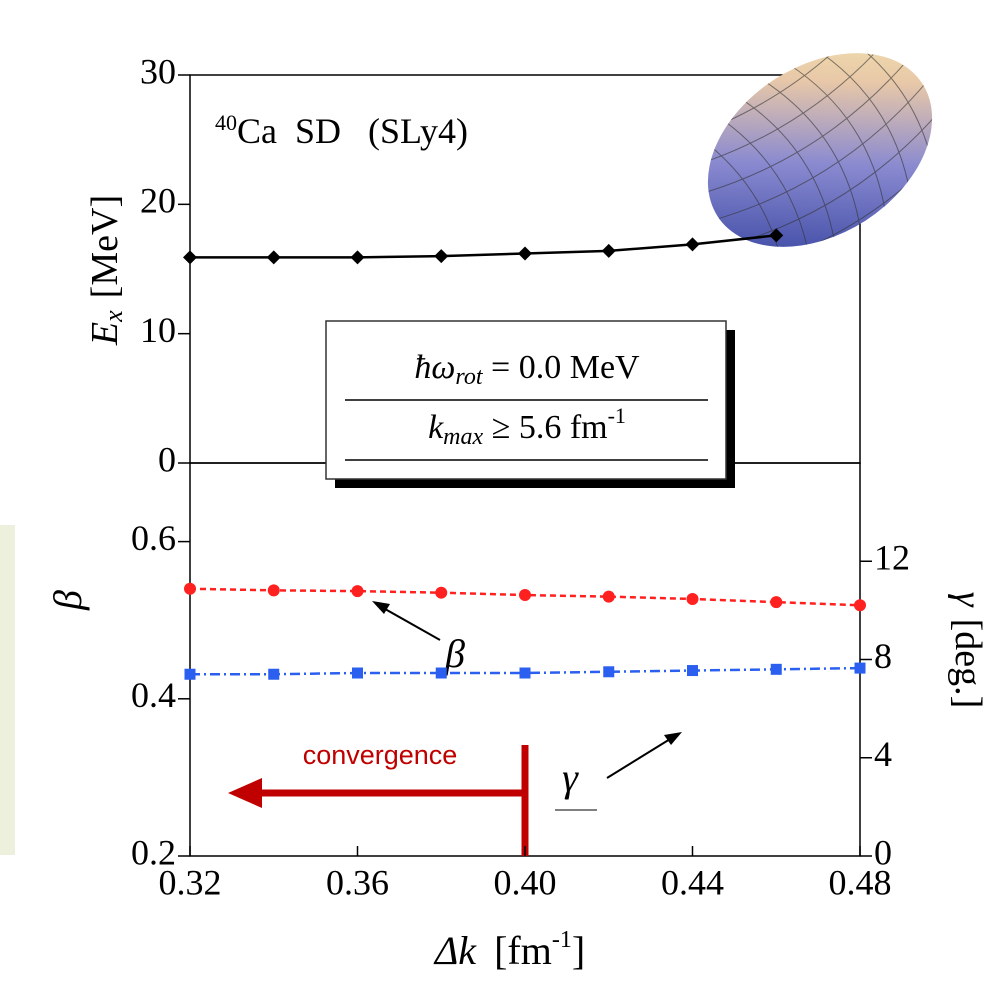  What do you see at coordinates (434, 367) in the screenshot?
I see `box-symbol: ħω` at bounding box center [434, 367].